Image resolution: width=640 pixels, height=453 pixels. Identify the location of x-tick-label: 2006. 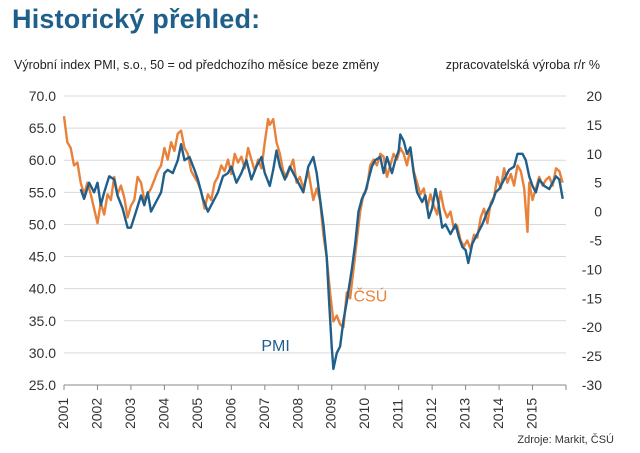
(230, 413).